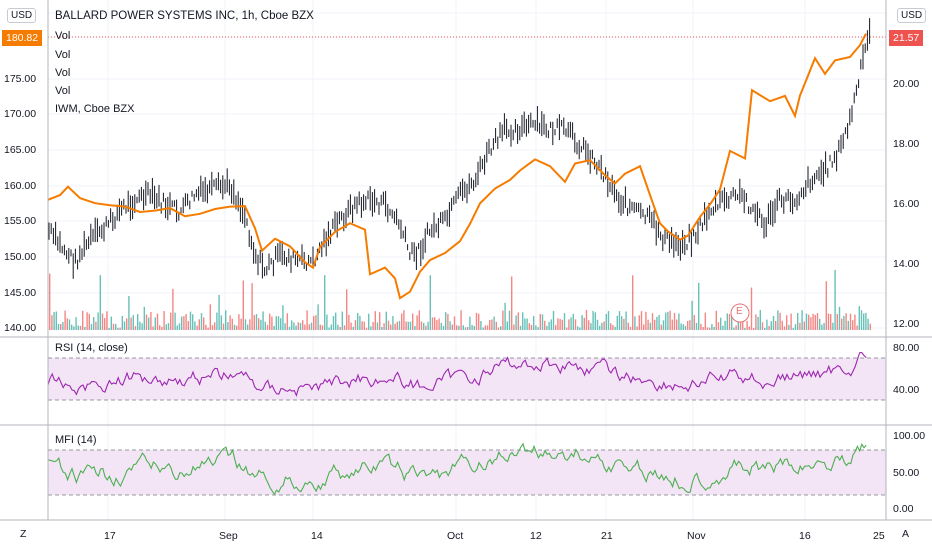  What do you see at coordinates (228, 536) in the screenshot?
I see `time-axis-tick: Sep` at bounding box center [228, 536].